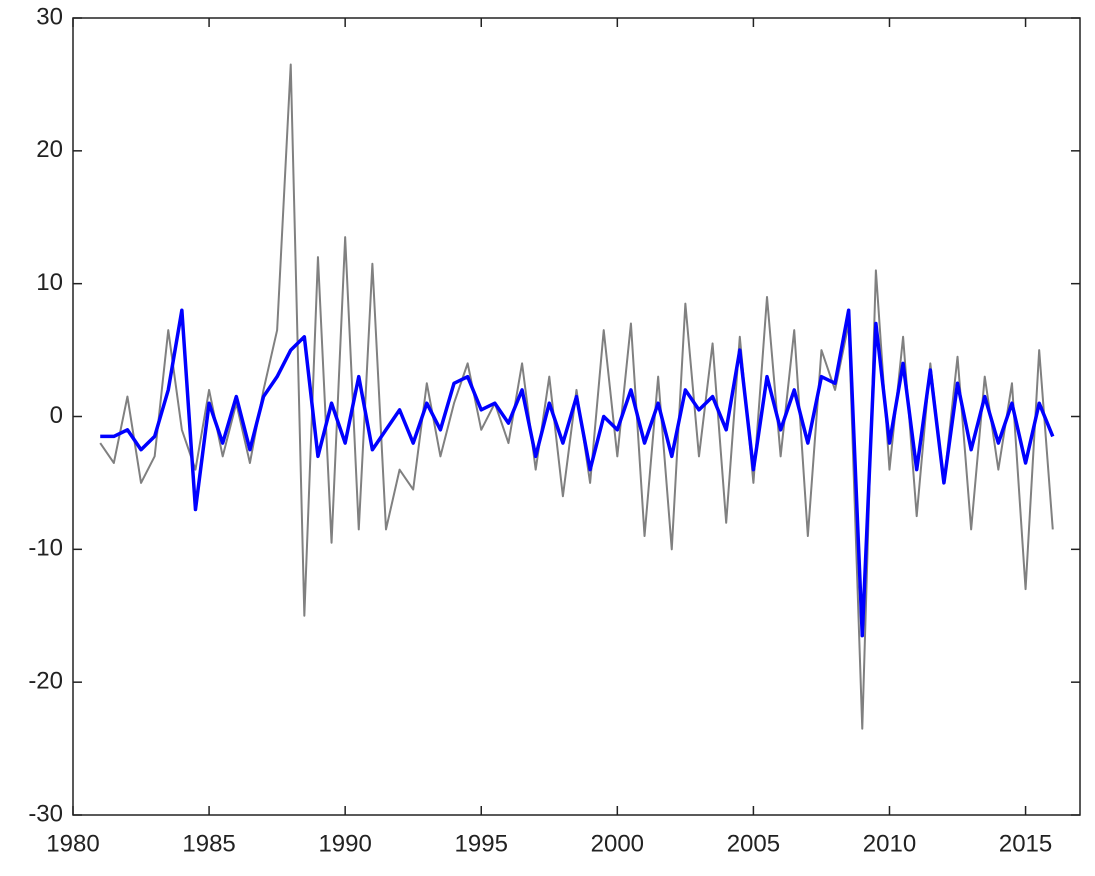 The image size is (1095, 876). What do you see at coordinates (49, 149) in the screenshot?
I see `y-tick-label: 20` at bounding box center [49, 149].